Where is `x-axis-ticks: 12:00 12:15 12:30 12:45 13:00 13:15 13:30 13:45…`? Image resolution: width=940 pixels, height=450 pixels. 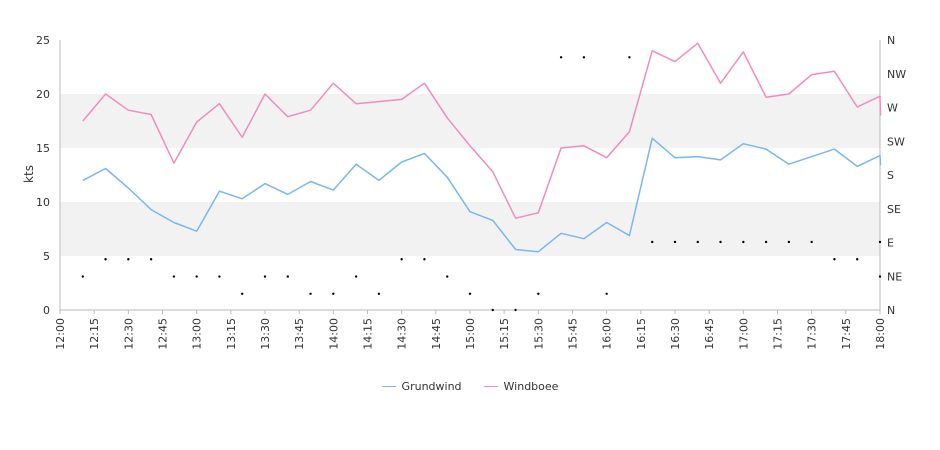
x-axis-ticks: 12:00 12:15 12:30 12:45 13:00 13:15 13:30 13:45… is located at coordinates (470, 330).